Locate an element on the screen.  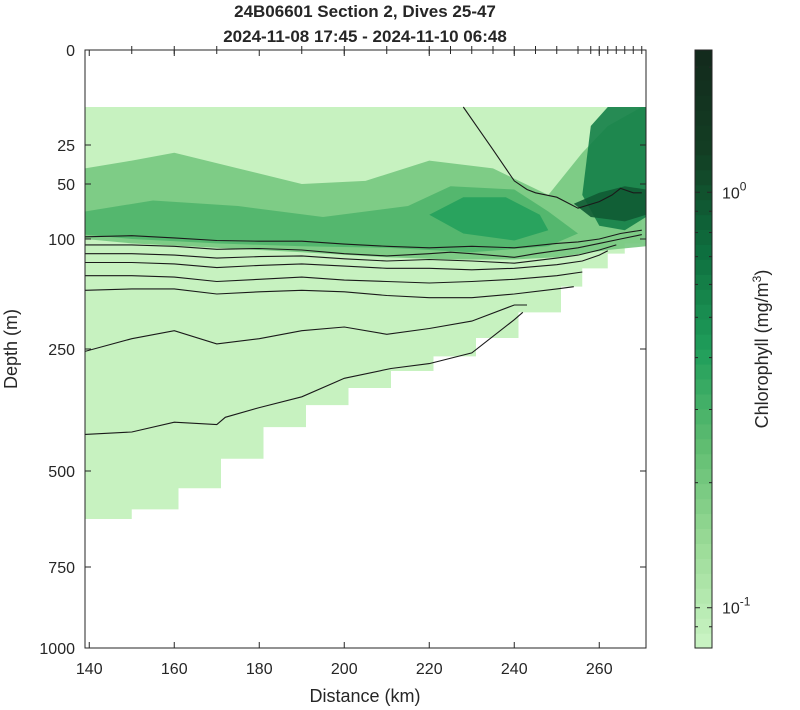
y-tick-label-750: 750 is located at coordinates (61, 568).